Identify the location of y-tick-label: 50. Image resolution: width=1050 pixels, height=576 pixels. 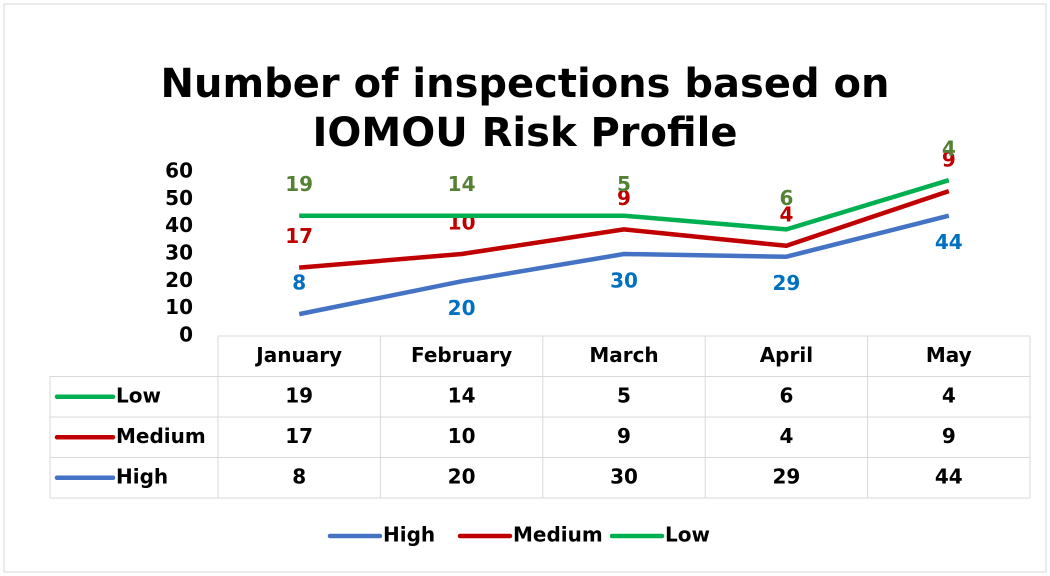
(179, 198).